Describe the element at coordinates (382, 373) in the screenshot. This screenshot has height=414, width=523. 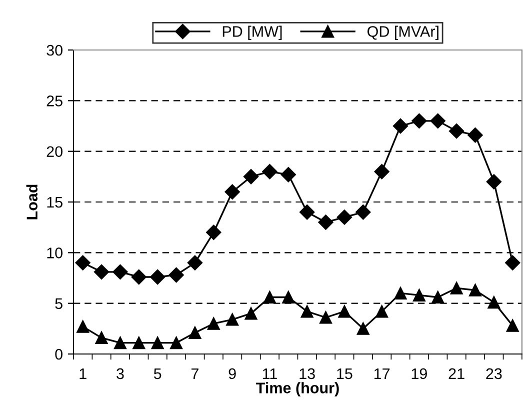
I see `x-tick-label: 17` at that location.